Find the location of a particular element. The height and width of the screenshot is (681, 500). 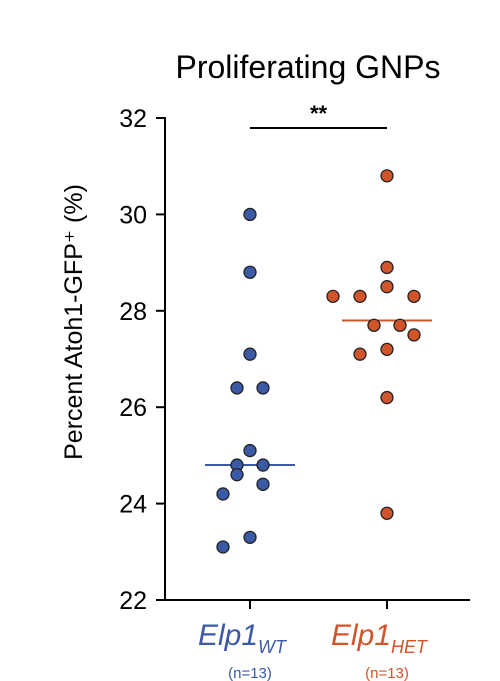

significance-label: ** is located at coordinates (319, 113).